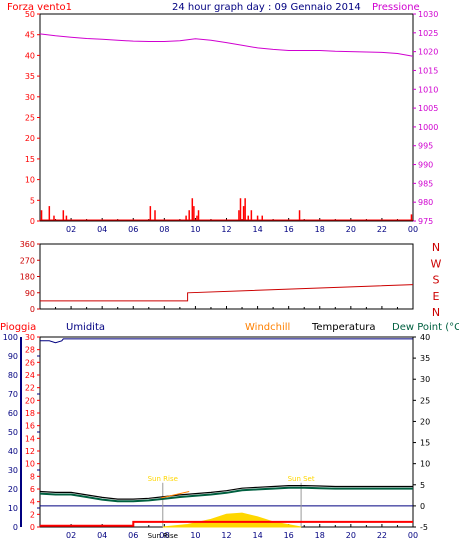 This screenshot has height=555, width=459. I want to click on pressure-axis-tick-label: 1005, so click(428, 108).